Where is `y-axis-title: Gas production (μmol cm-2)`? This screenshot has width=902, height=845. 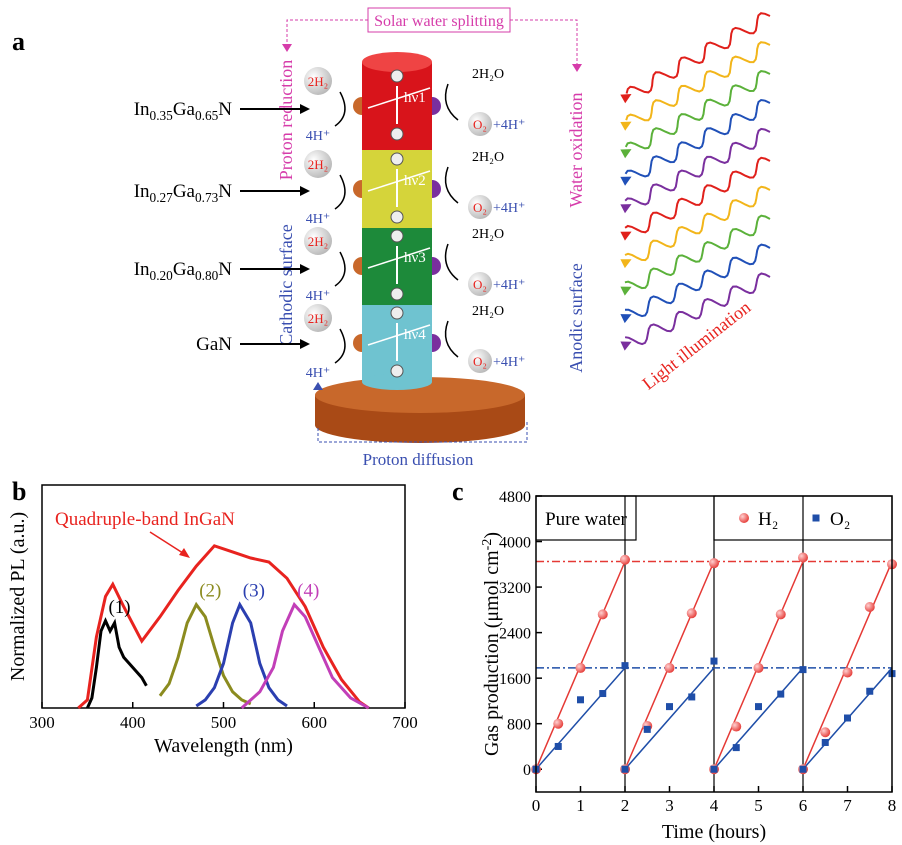 y-axis-title: Gas production (μmol cm-2) is located at coordinates (491, 644).